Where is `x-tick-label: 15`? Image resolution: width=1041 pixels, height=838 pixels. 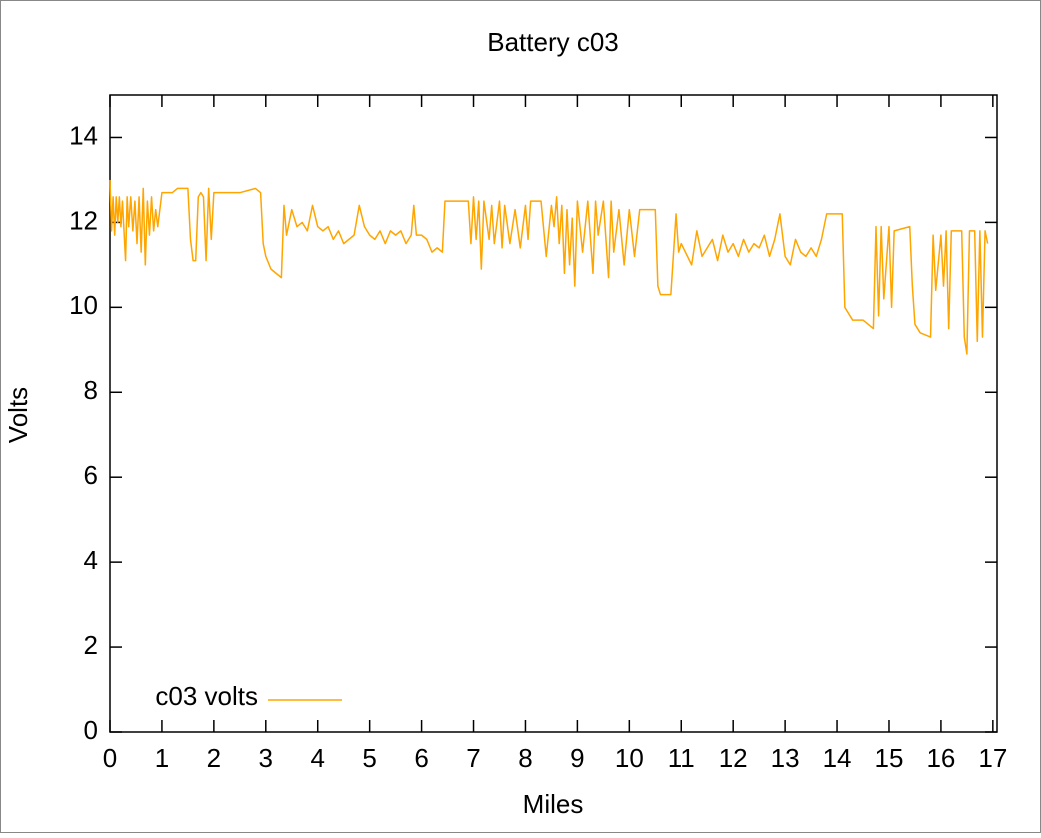
x-tick-label: 15 is located at coordinates (889, 758).